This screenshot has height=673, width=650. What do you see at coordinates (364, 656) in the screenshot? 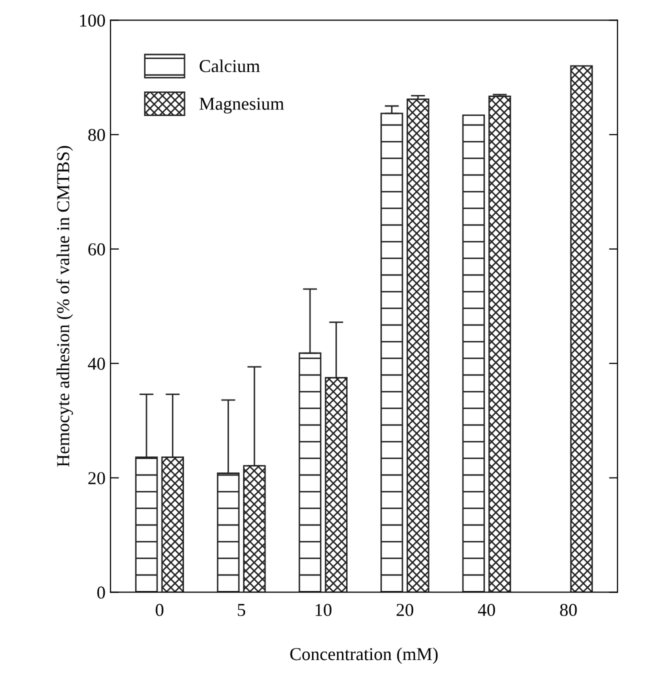
I see `x-axis-title: Concentration (mM)` at bounding box center [364, 656].